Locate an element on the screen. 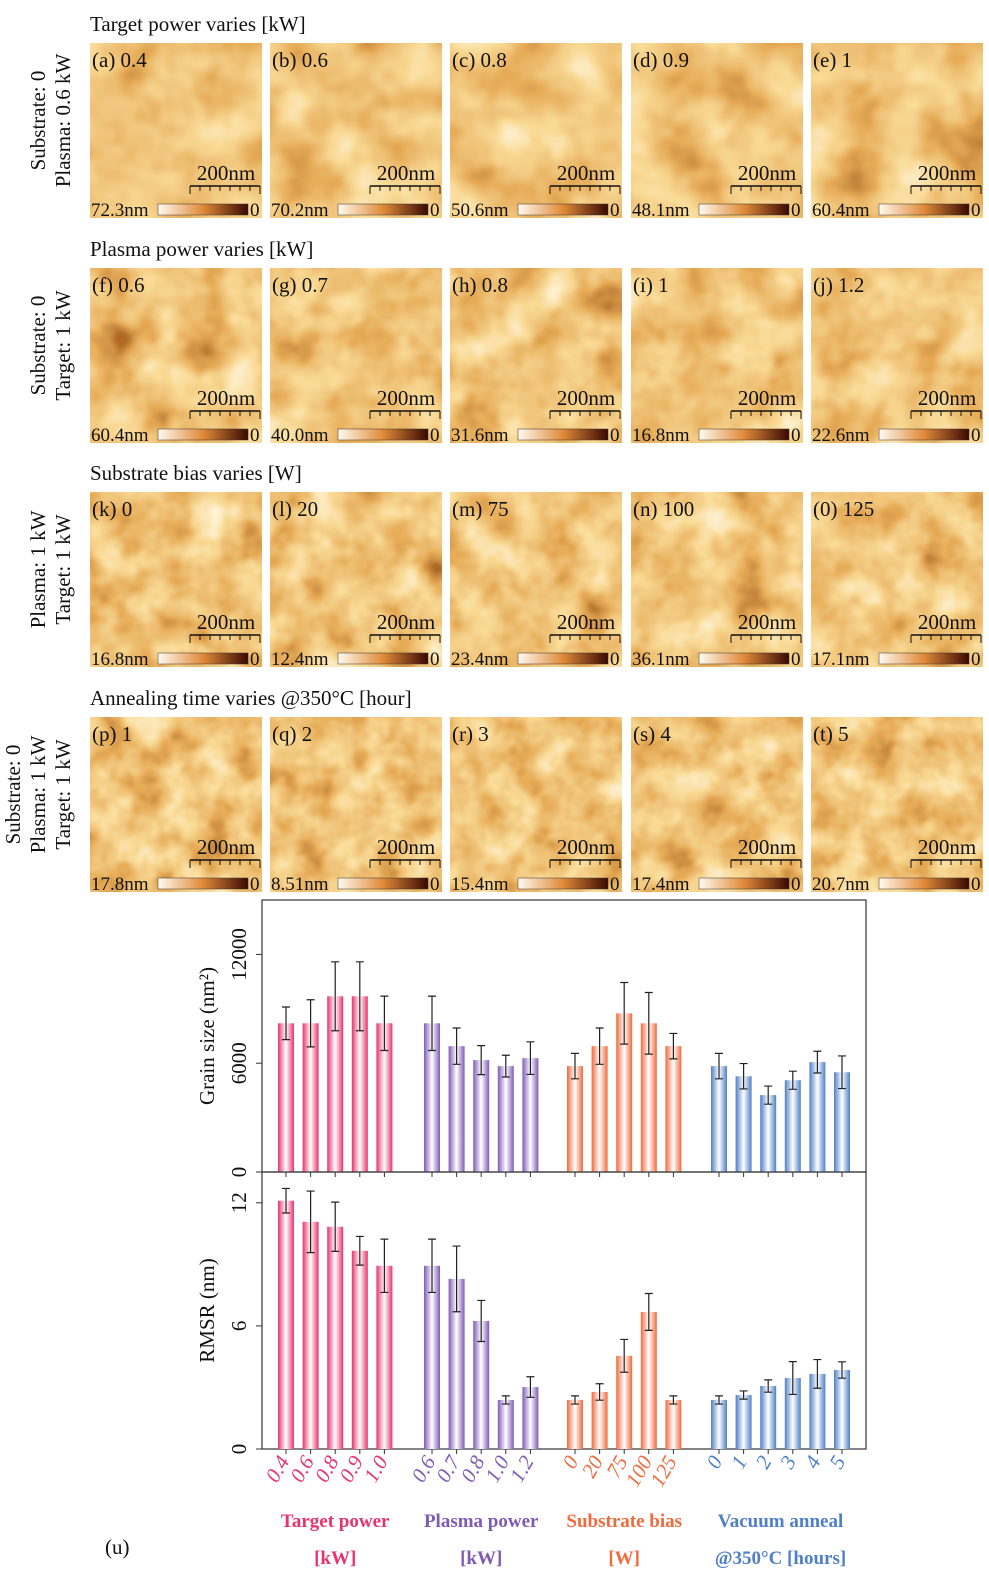  panel-label: (d) 0.9 is located at coordinates (661, 60).